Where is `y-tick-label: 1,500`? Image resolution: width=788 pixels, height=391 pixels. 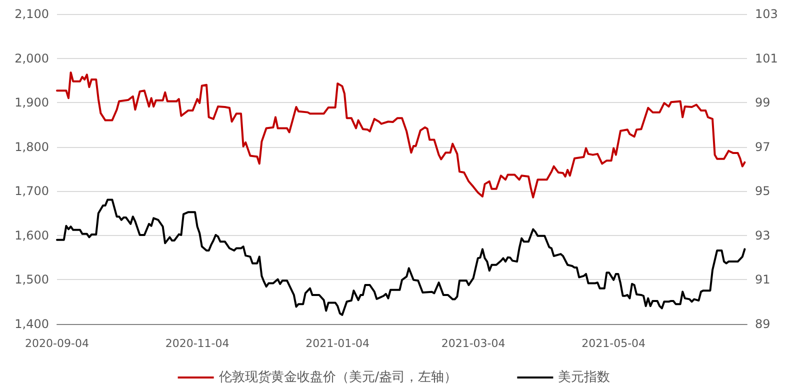
y-tick-label: 1,500 is located at coordinates (31, 279).